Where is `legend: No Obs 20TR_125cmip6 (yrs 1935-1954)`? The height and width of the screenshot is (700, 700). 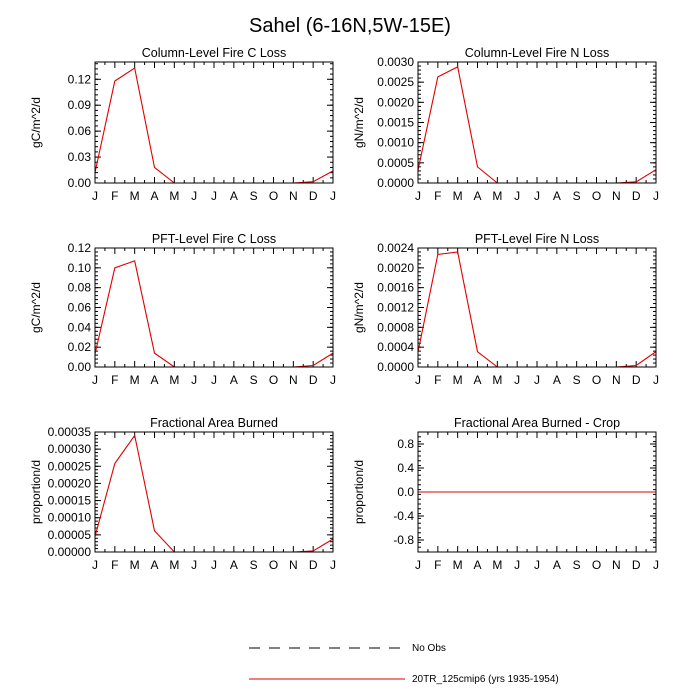
legend: No Obs 20TR_125cmip6 (yrs 1935-1954) is located at coordinates (404, 664).